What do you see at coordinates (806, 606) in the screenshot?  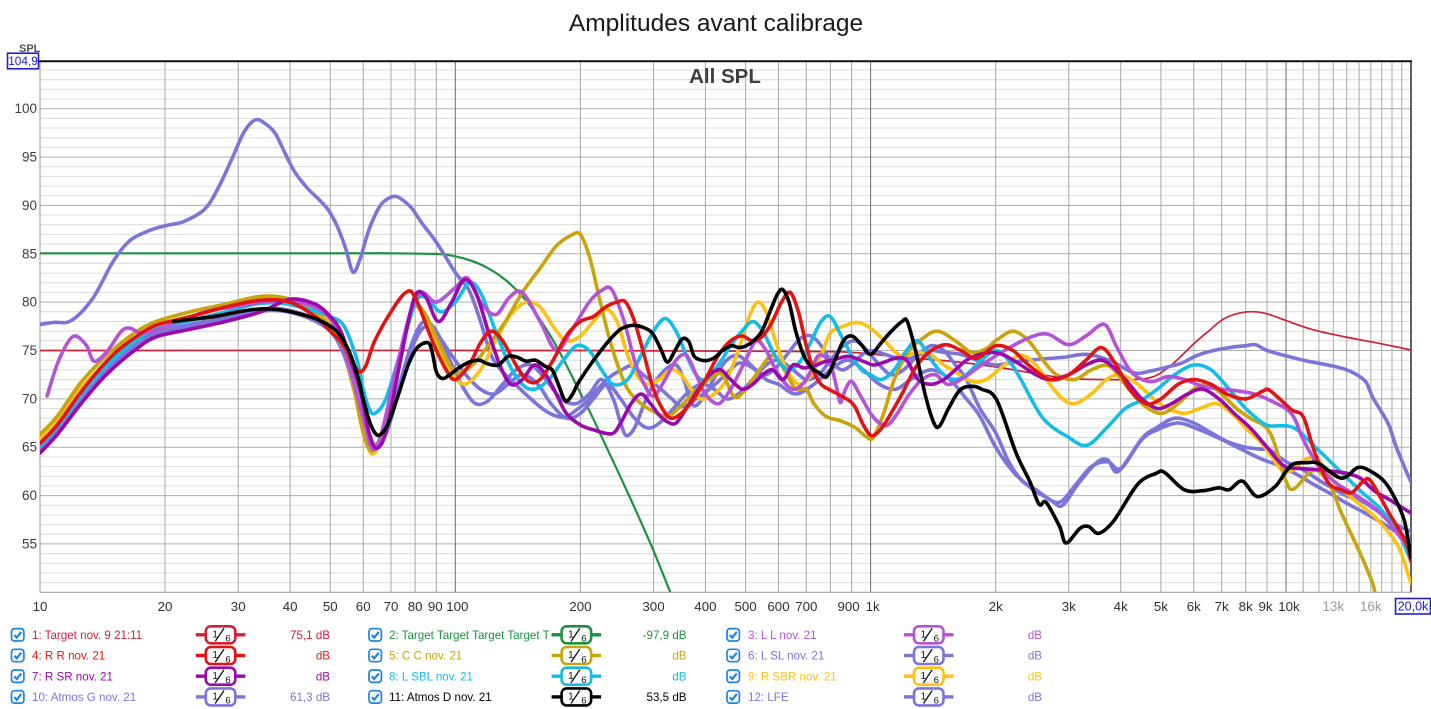 I see `svg-text: 700` at bounding box center [806, 606].